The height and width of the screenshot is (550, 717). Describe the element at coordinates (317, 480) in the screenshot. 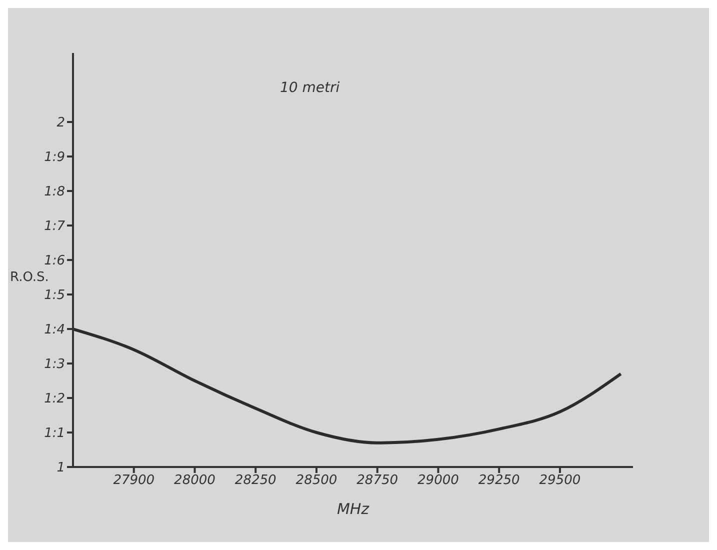

I see `x-tick-label: 28500` at that location.